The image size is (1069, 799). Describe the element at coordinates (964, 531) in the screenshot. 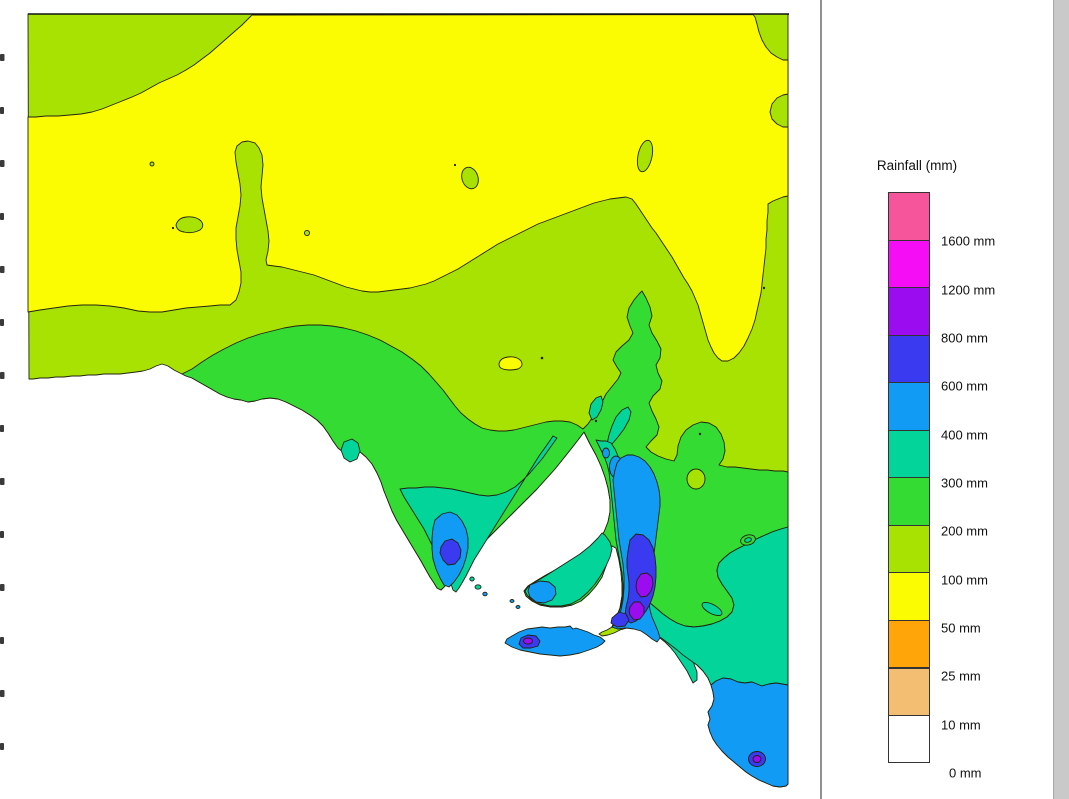

I see `legend-label-200-mm: 200 mm` at that location.